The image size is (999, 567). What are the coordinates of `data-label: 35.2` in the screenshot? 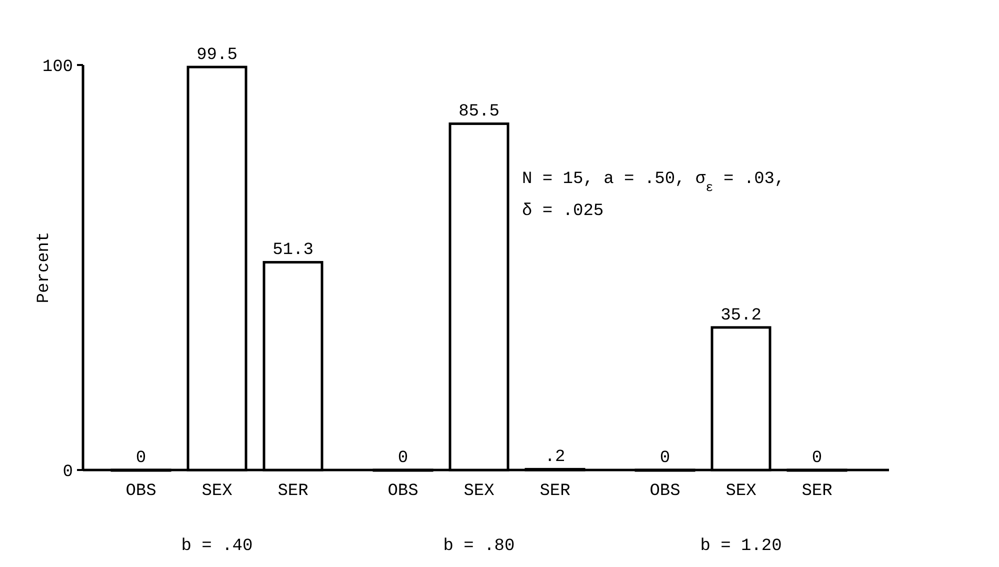 It's located at (741, 316).